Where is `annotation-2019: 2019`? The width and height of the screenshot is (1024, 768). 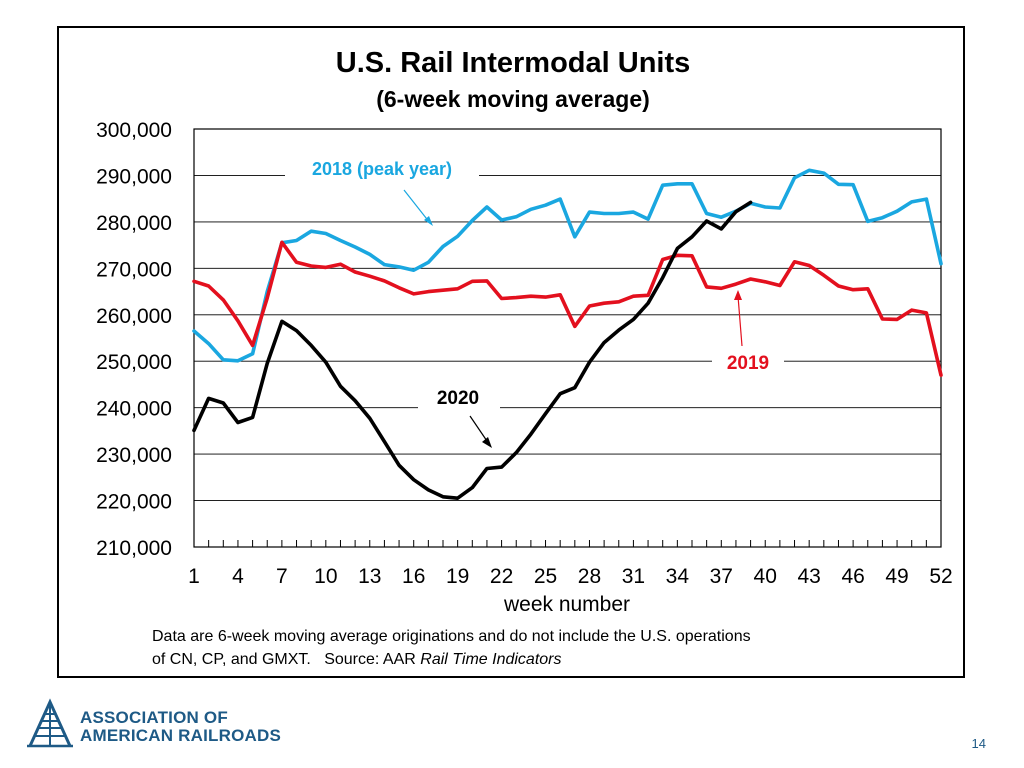
annotation-2019: 2019 is located at coordinates (748, 332).